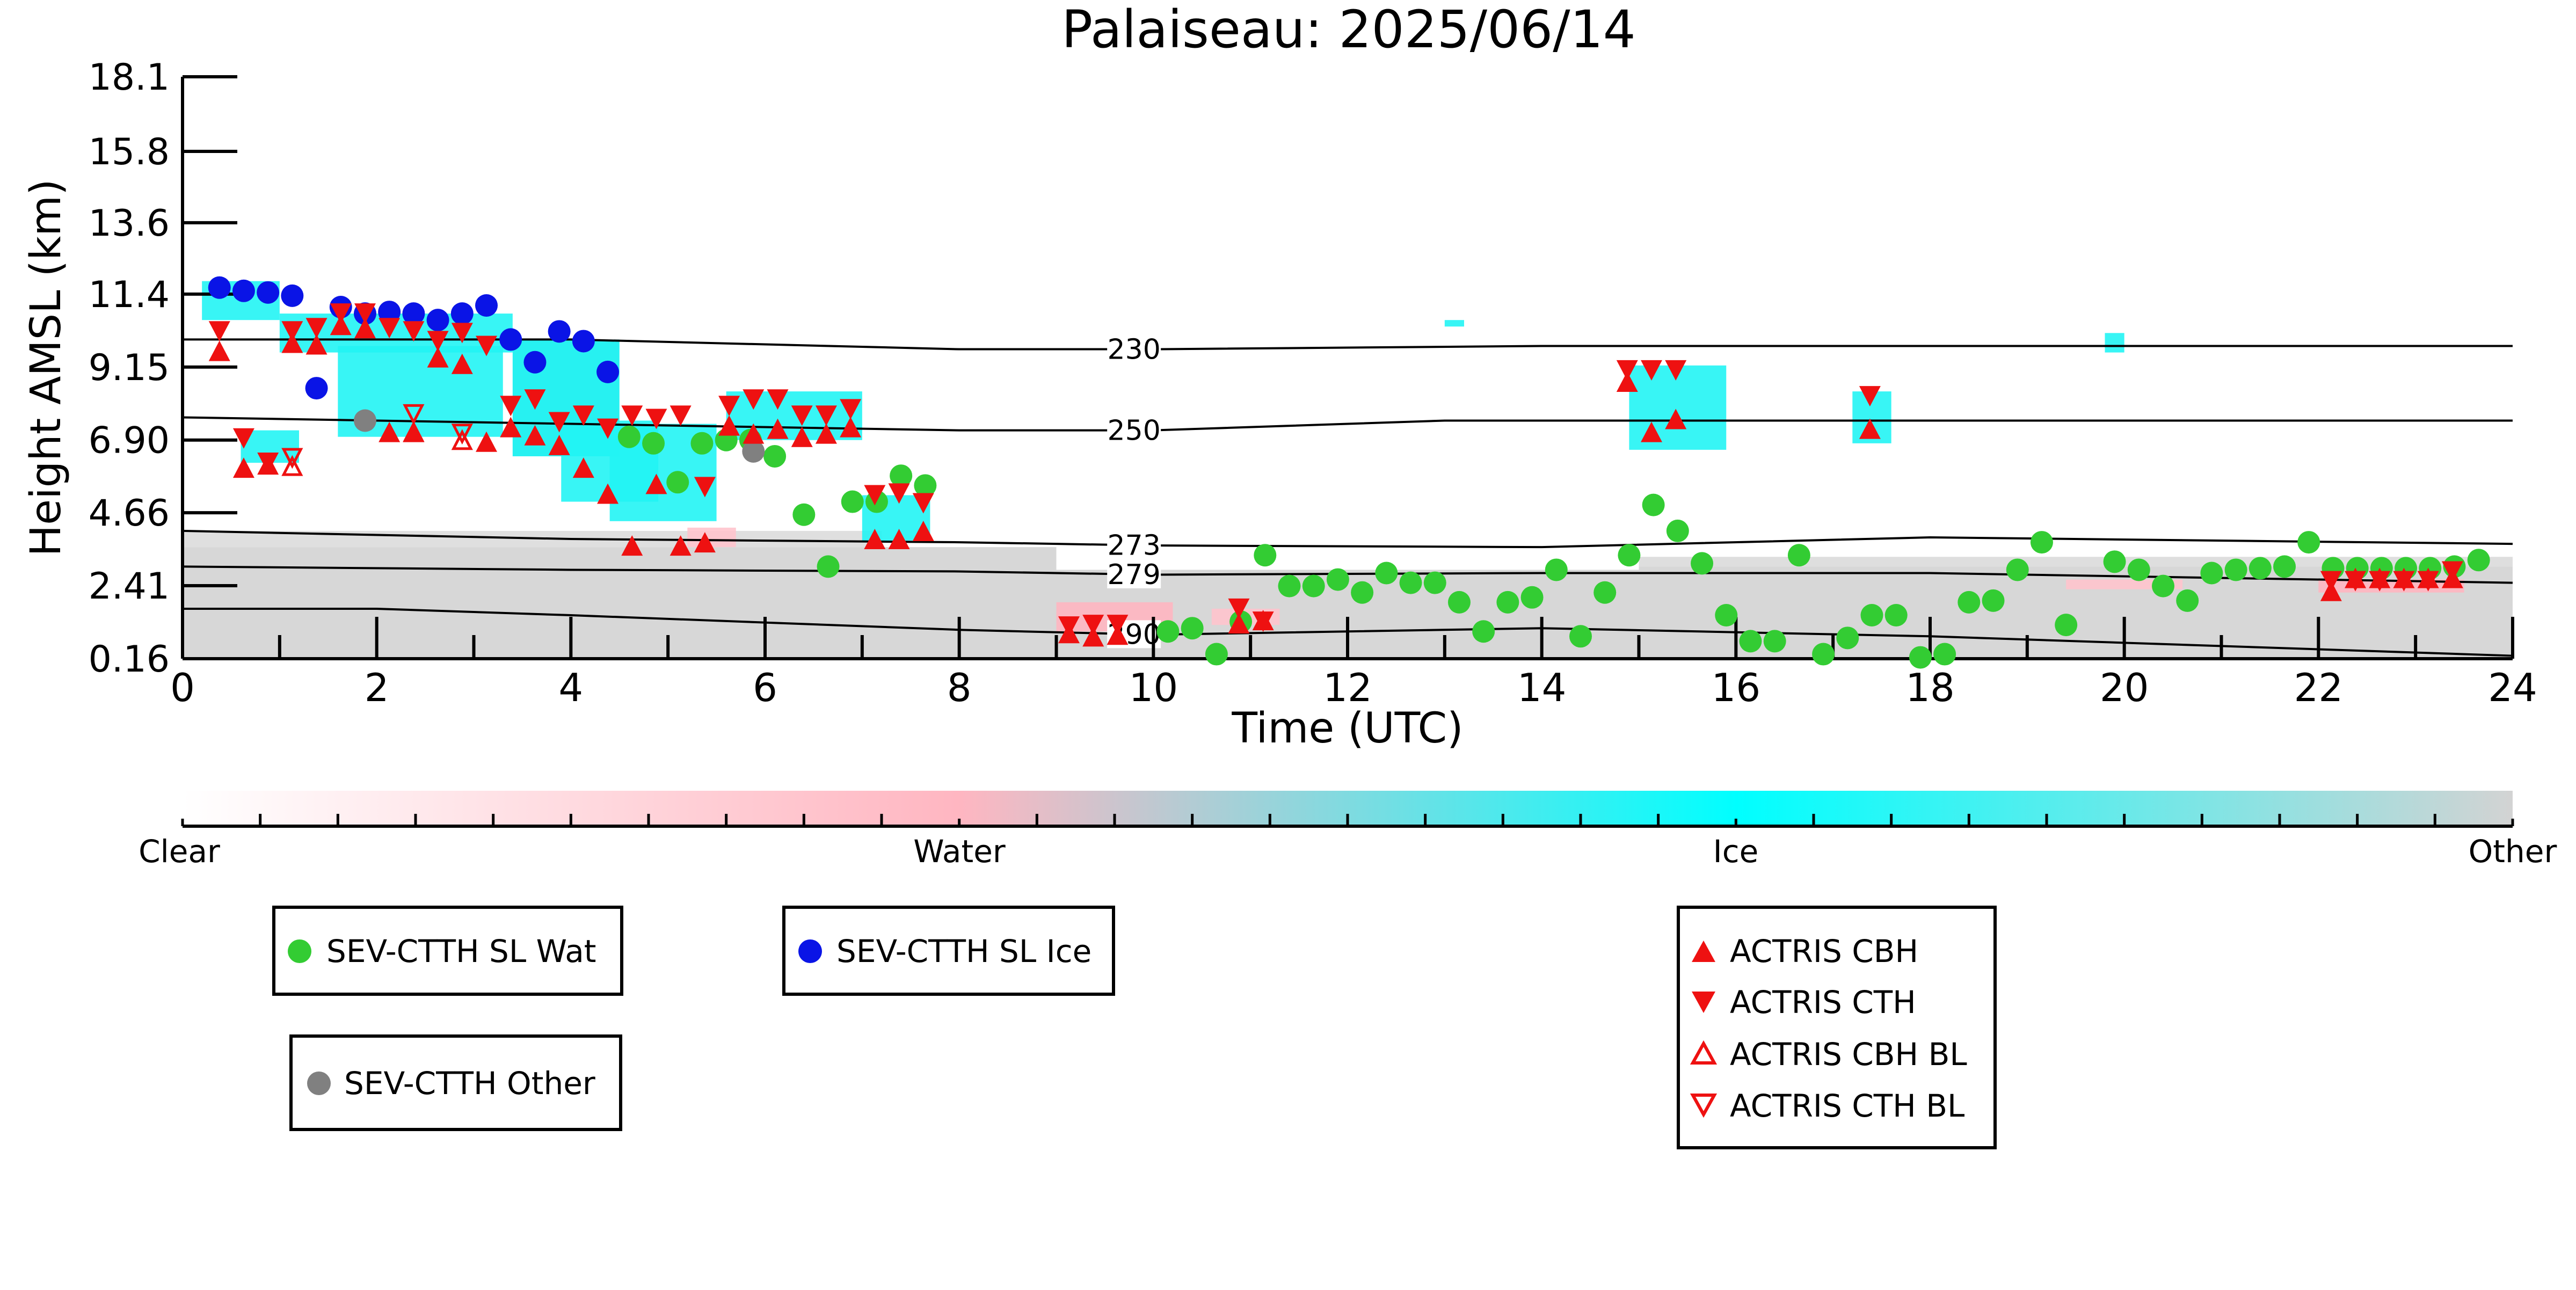 This screenshot has height=1290, width=2576. Describe the element at coordinates (1736, 687) in the screenshot. I see `x-tick-label: 16` at that location.